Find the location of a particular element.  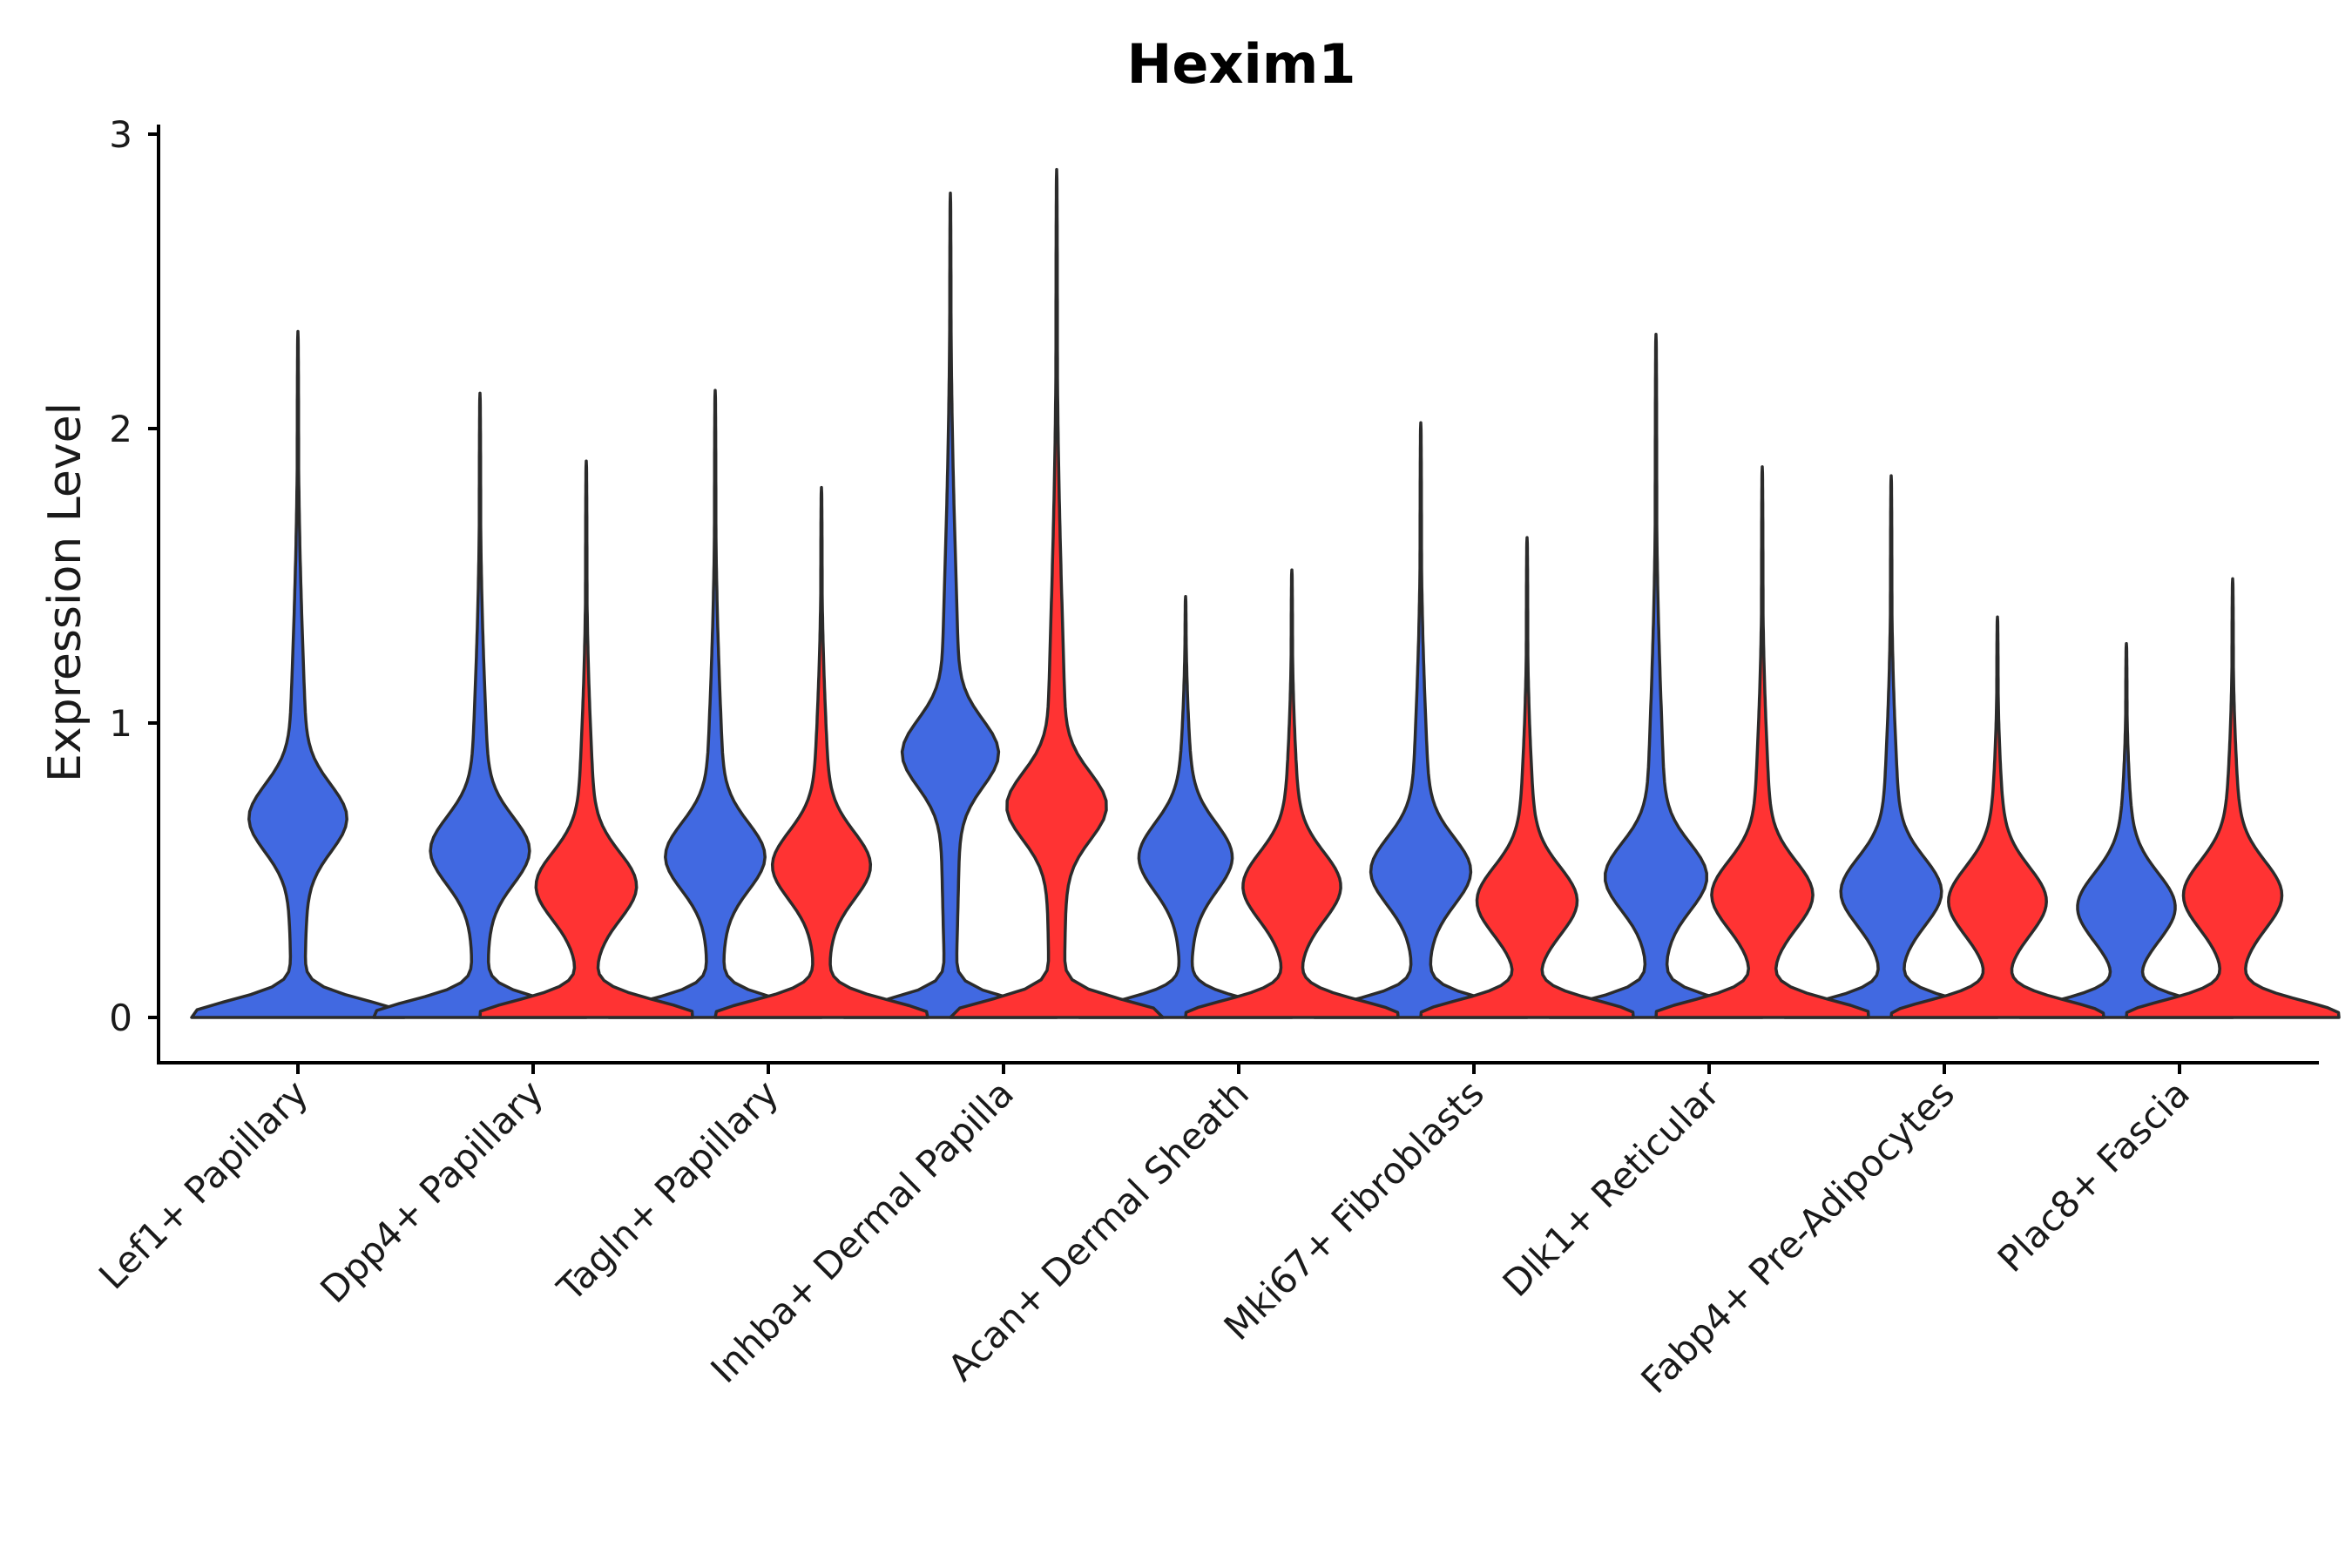

x-tick-label: Tagln+ Papillary is located at coordinates (668, 1190).